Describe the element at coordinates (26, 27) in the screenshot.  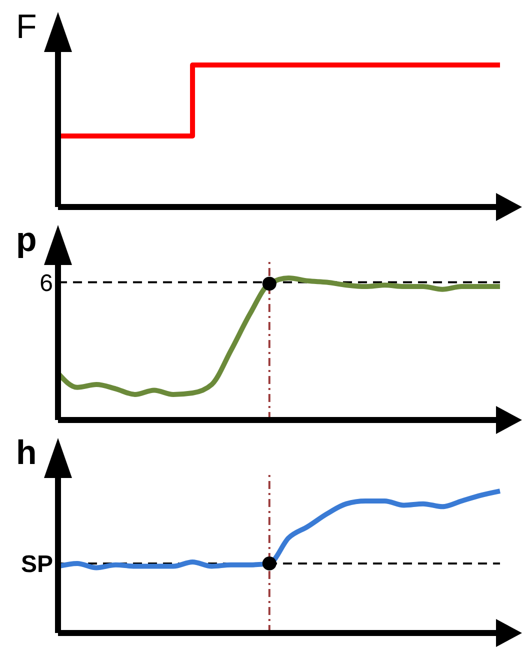
I see `y-axis-title: F` at that location.